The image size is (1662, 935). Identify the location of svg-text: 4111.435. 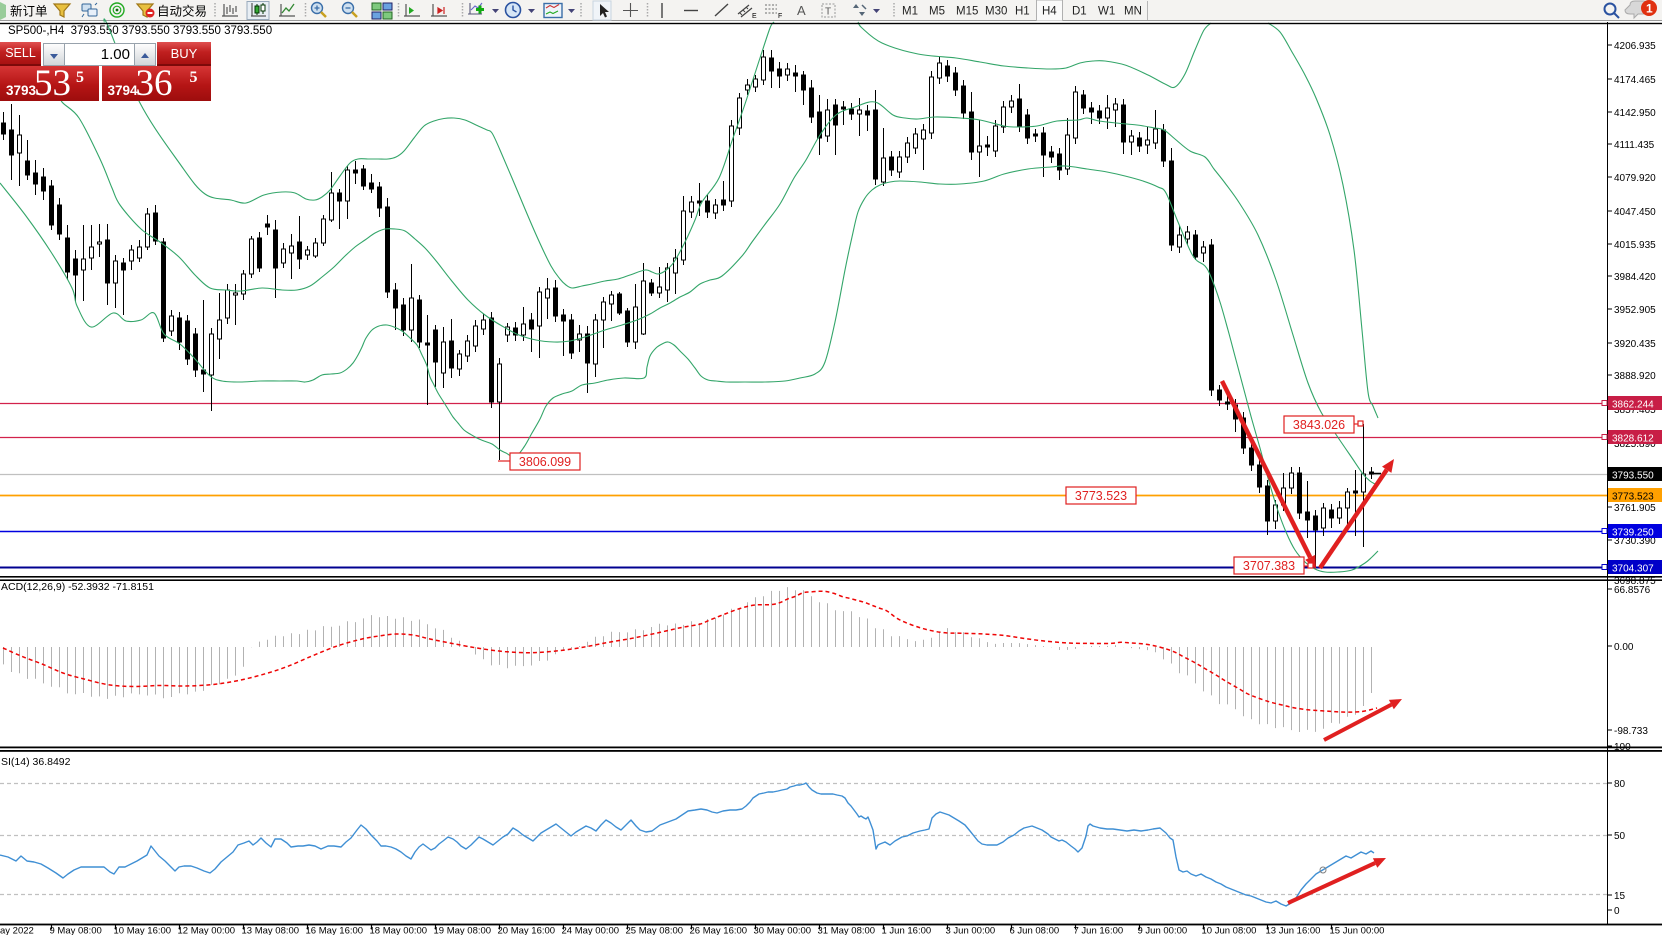
(1634, 145).